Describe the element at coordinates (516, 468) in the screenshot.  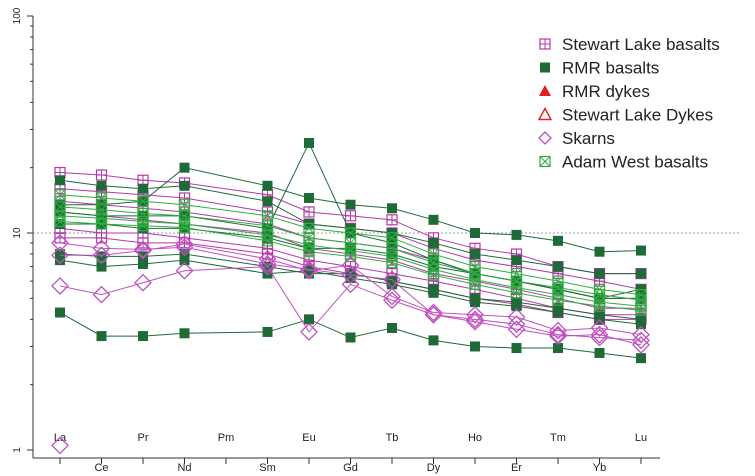
I see `x-tick-label: Er` at that location.